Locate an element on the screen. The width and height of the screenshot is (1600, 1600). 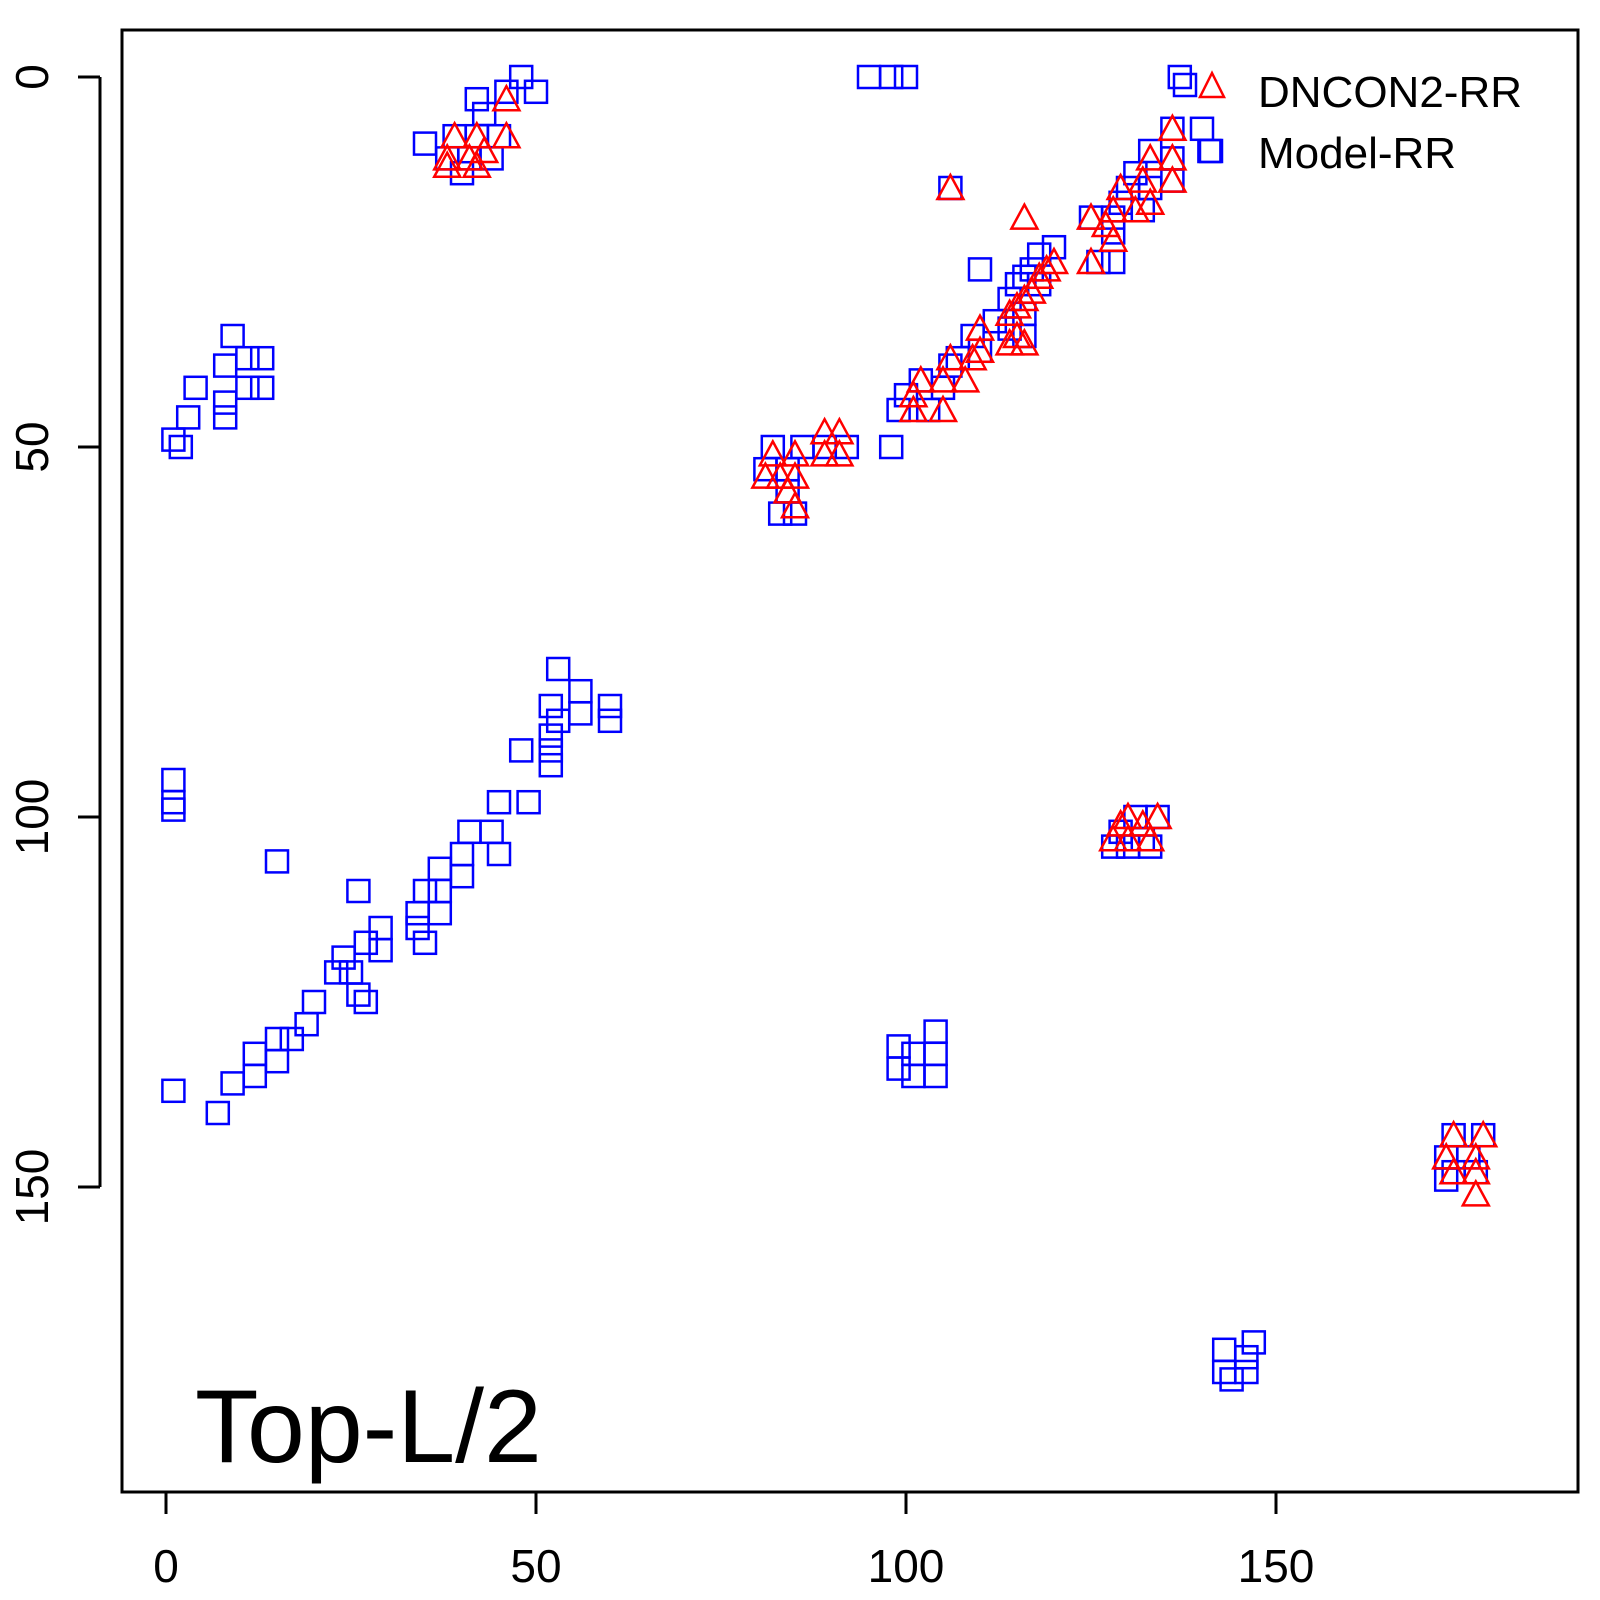
y-tick-label: 0 is located at coordinates (32, 77).